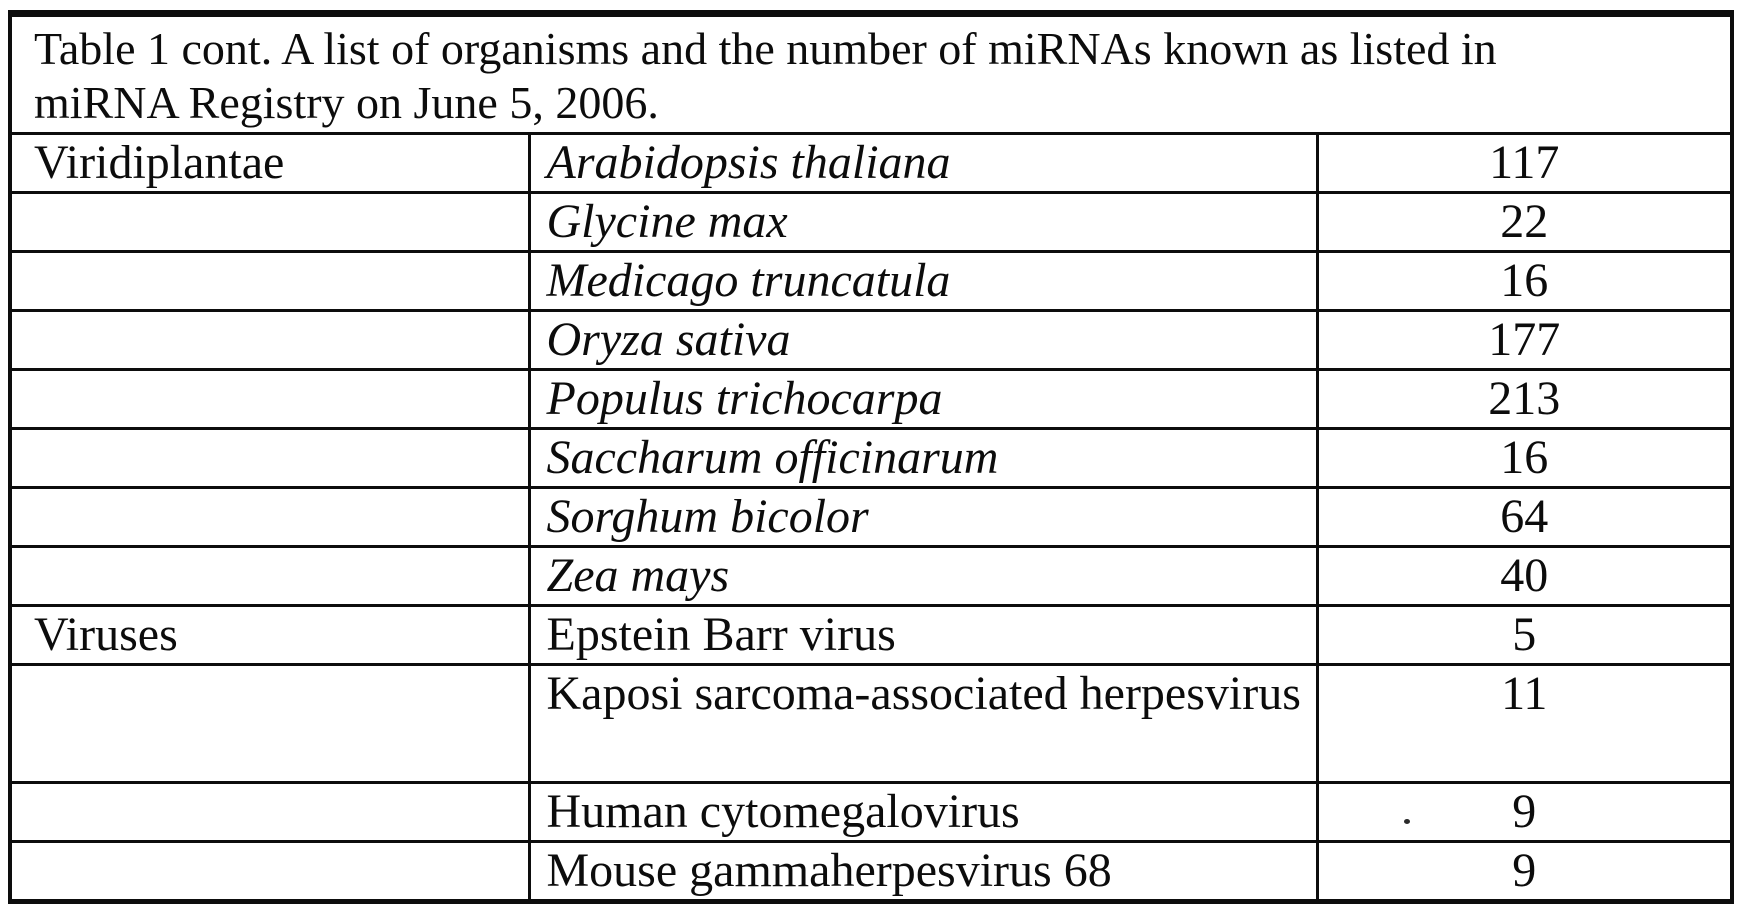 The image size is (1753, 921). Describe the element at coordinates (923, 723) in the screenshot. I see `organism-cell: Kaposi sarcoma-associated herpesvirus` at that location.